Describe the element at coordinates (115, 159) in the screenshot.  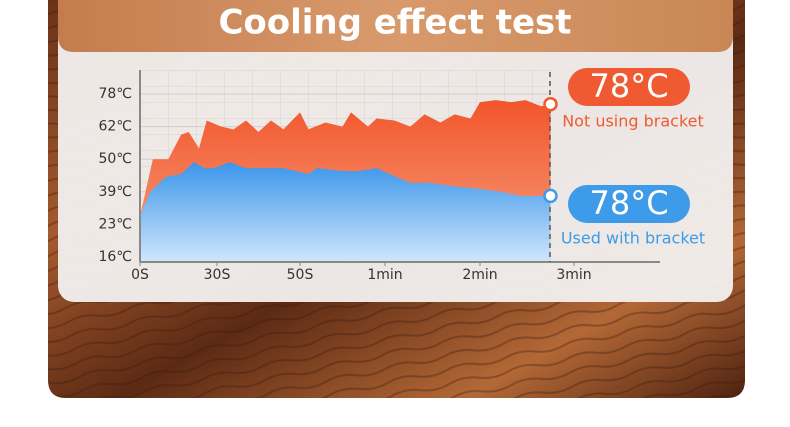
I see `y-tick-label: 50℃` at that location.